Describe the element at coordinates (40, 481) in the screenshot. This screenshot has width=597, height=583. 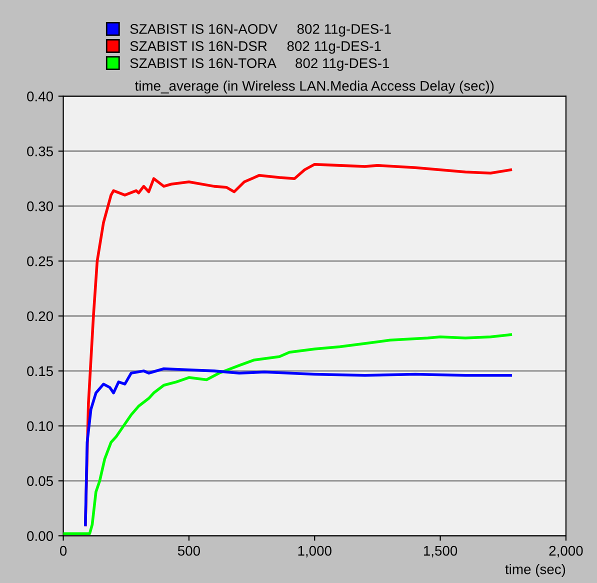
I see `y-tick-label: 0.05` at that location.